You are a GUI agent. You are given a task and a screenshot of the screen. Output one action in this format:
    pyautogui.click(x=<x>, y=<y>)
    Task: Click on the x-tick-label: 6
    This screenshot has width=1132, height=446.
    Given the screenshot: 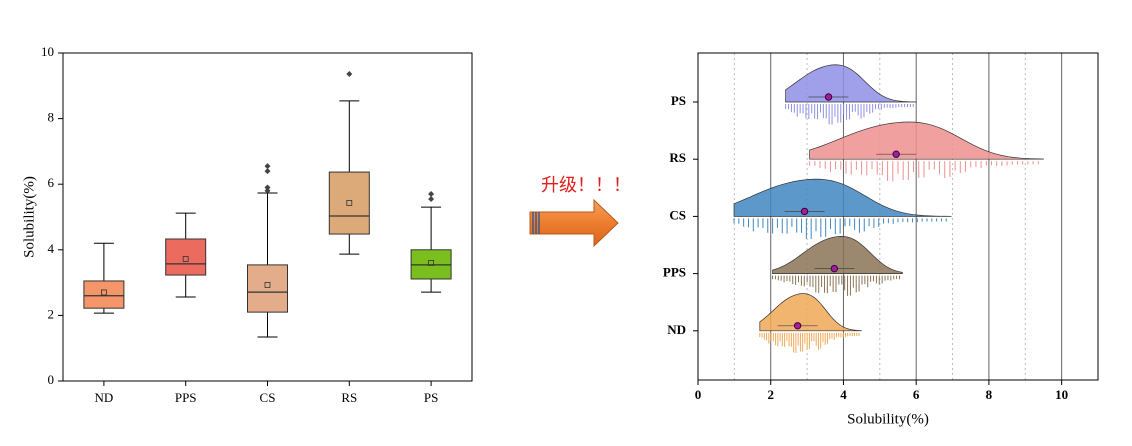 What is the action you would take?
    pyautogui.click(x=916, y=394)
    